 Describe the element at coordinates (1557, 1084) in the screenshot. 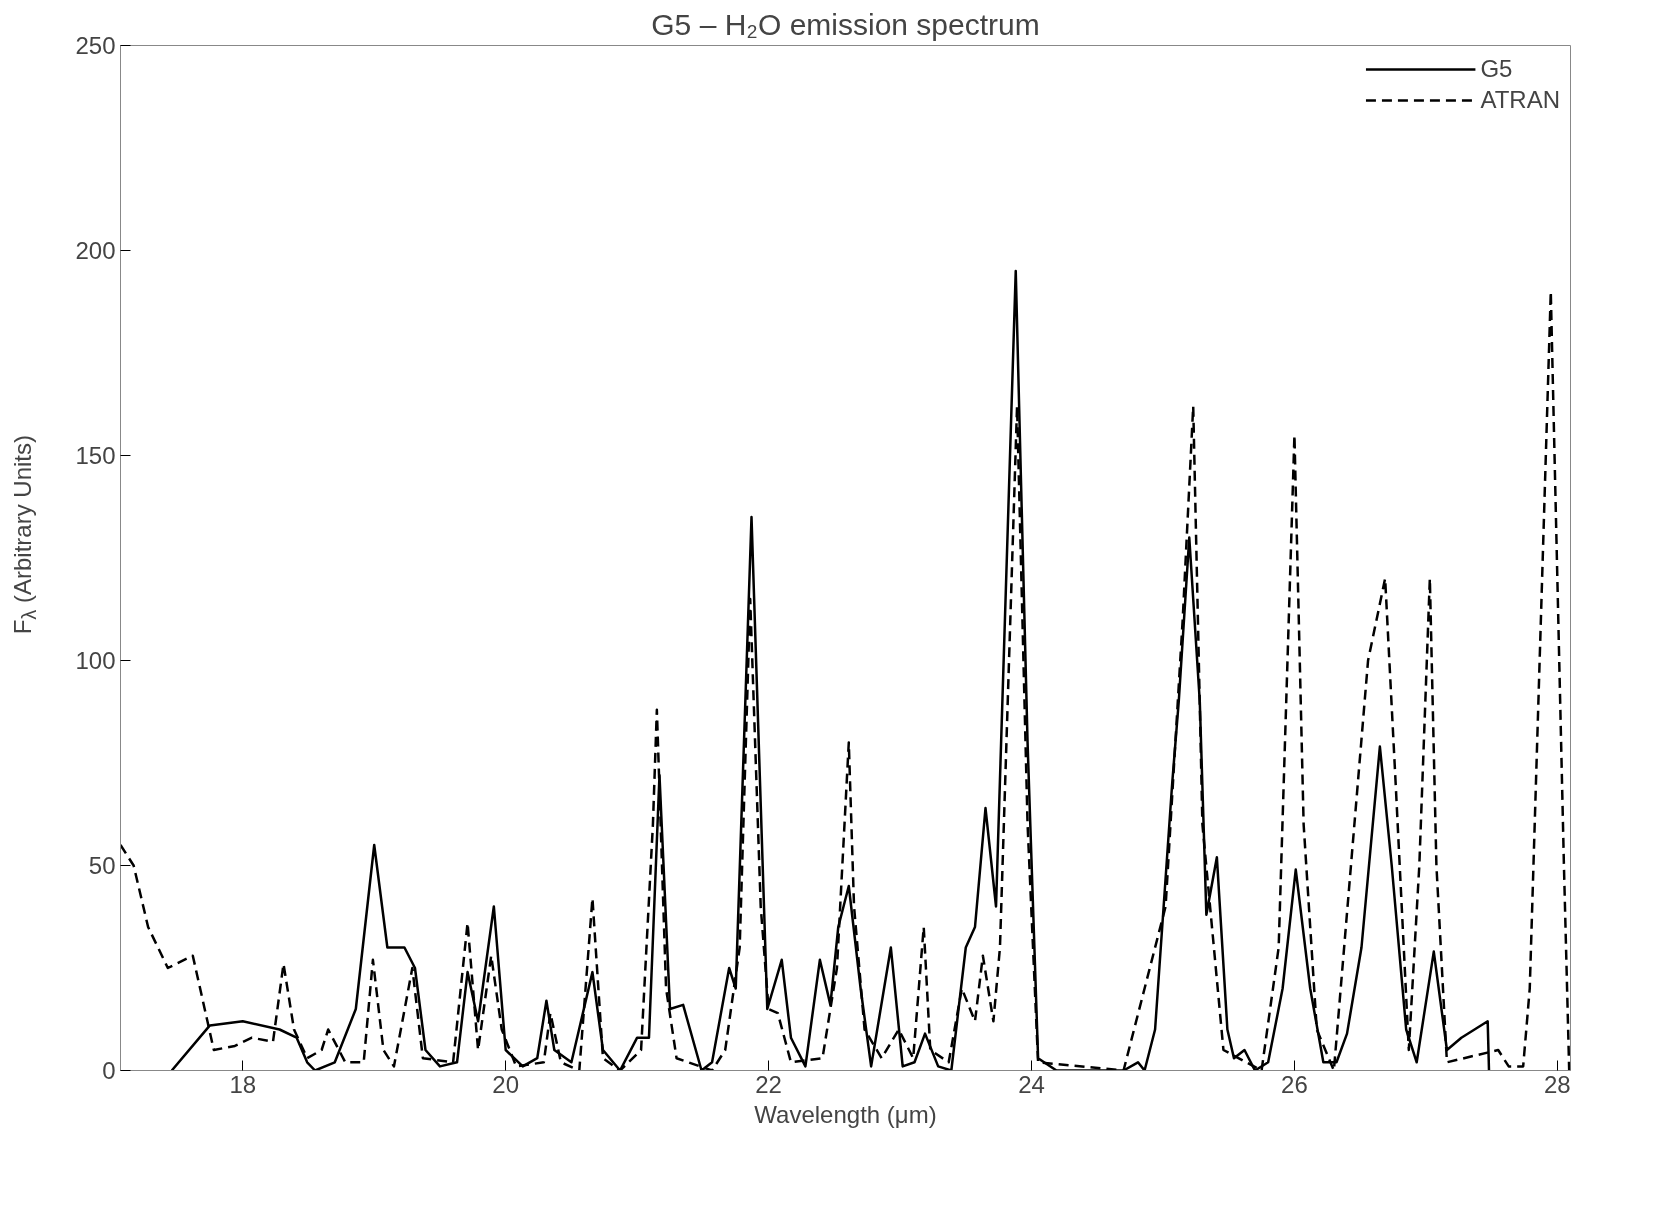

I see `x-tick-label: 28` at that location.